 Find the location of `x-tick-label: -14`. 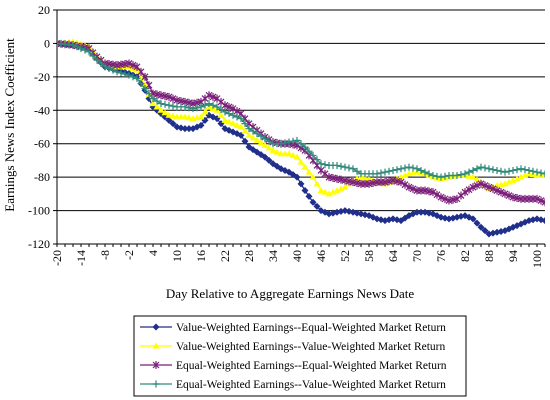

x-tick-label: -14 is located at coordinates (81, 258).